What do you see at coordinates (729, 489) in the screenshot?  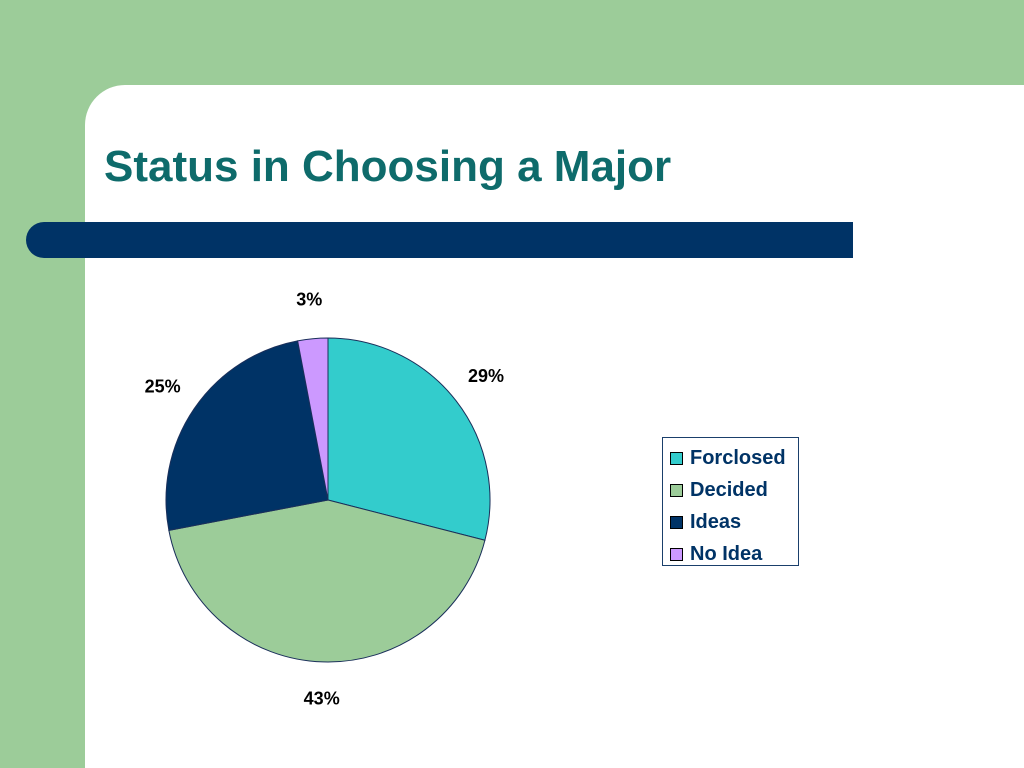 I see `legend-label-decided: Decided` at bounding box center [729, 489].